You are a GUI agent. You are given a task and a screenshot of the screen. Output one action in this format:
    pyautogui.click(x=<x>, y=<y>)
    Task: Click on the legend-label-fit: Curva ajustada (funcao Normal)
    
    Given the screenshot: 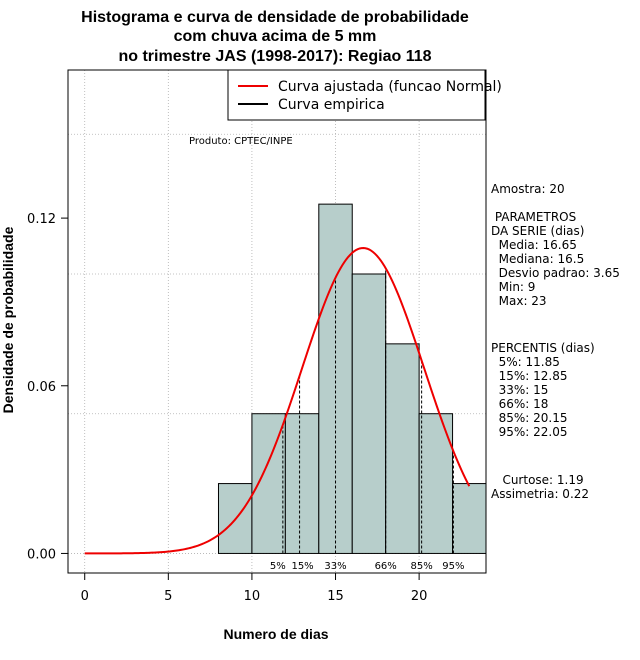 What is the action you would take?
    pyautogui.click(x=390, y=87)
    